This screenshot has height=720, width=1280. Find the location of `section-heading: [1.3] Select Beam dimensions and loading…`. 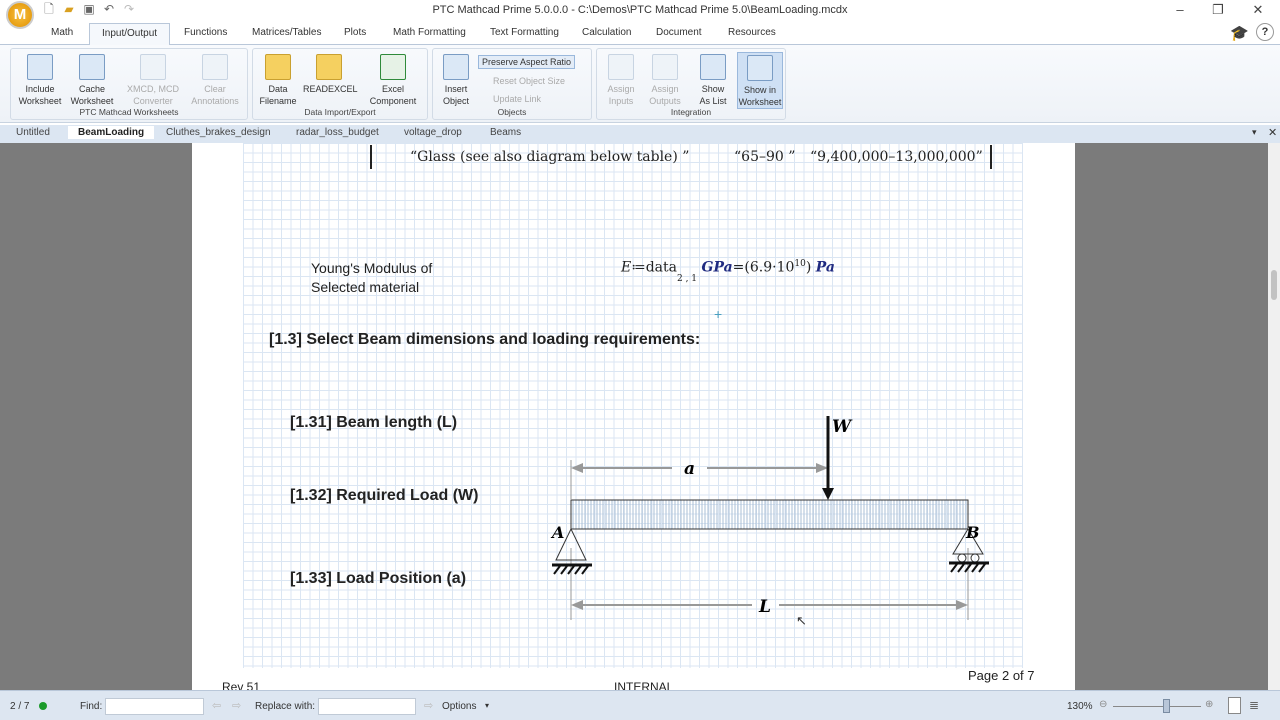

section-heading: [1.3] Select Beam dimensions and loading… is located at coordinates (485, 339).